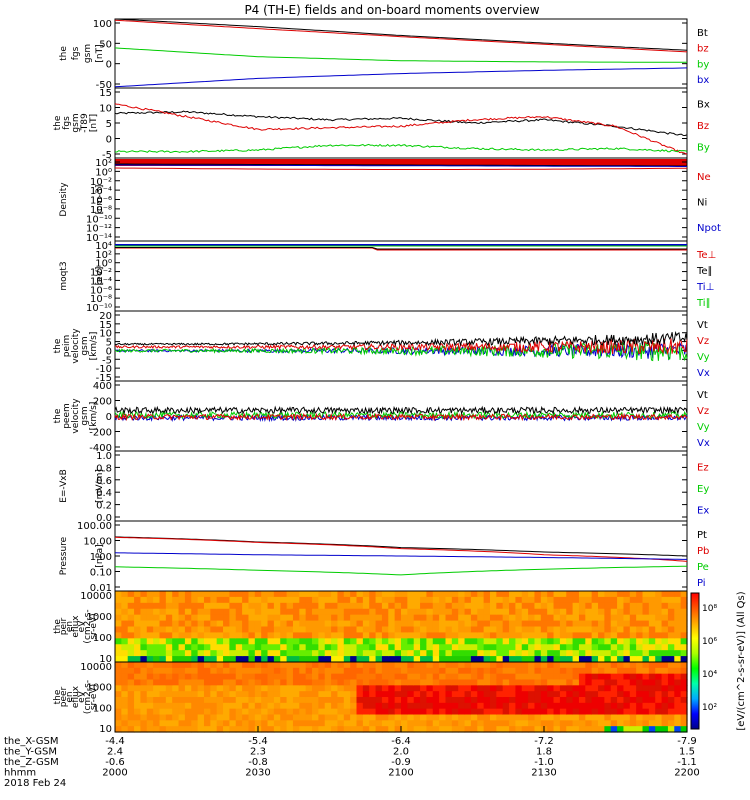 Image resolution: width=750 pixels, height=800 pixels. What do you see at coordinates (94, 626) in the screenshot?
I see `panel-ylabel-line: sr-eV)` at bounding box center [94, 626].